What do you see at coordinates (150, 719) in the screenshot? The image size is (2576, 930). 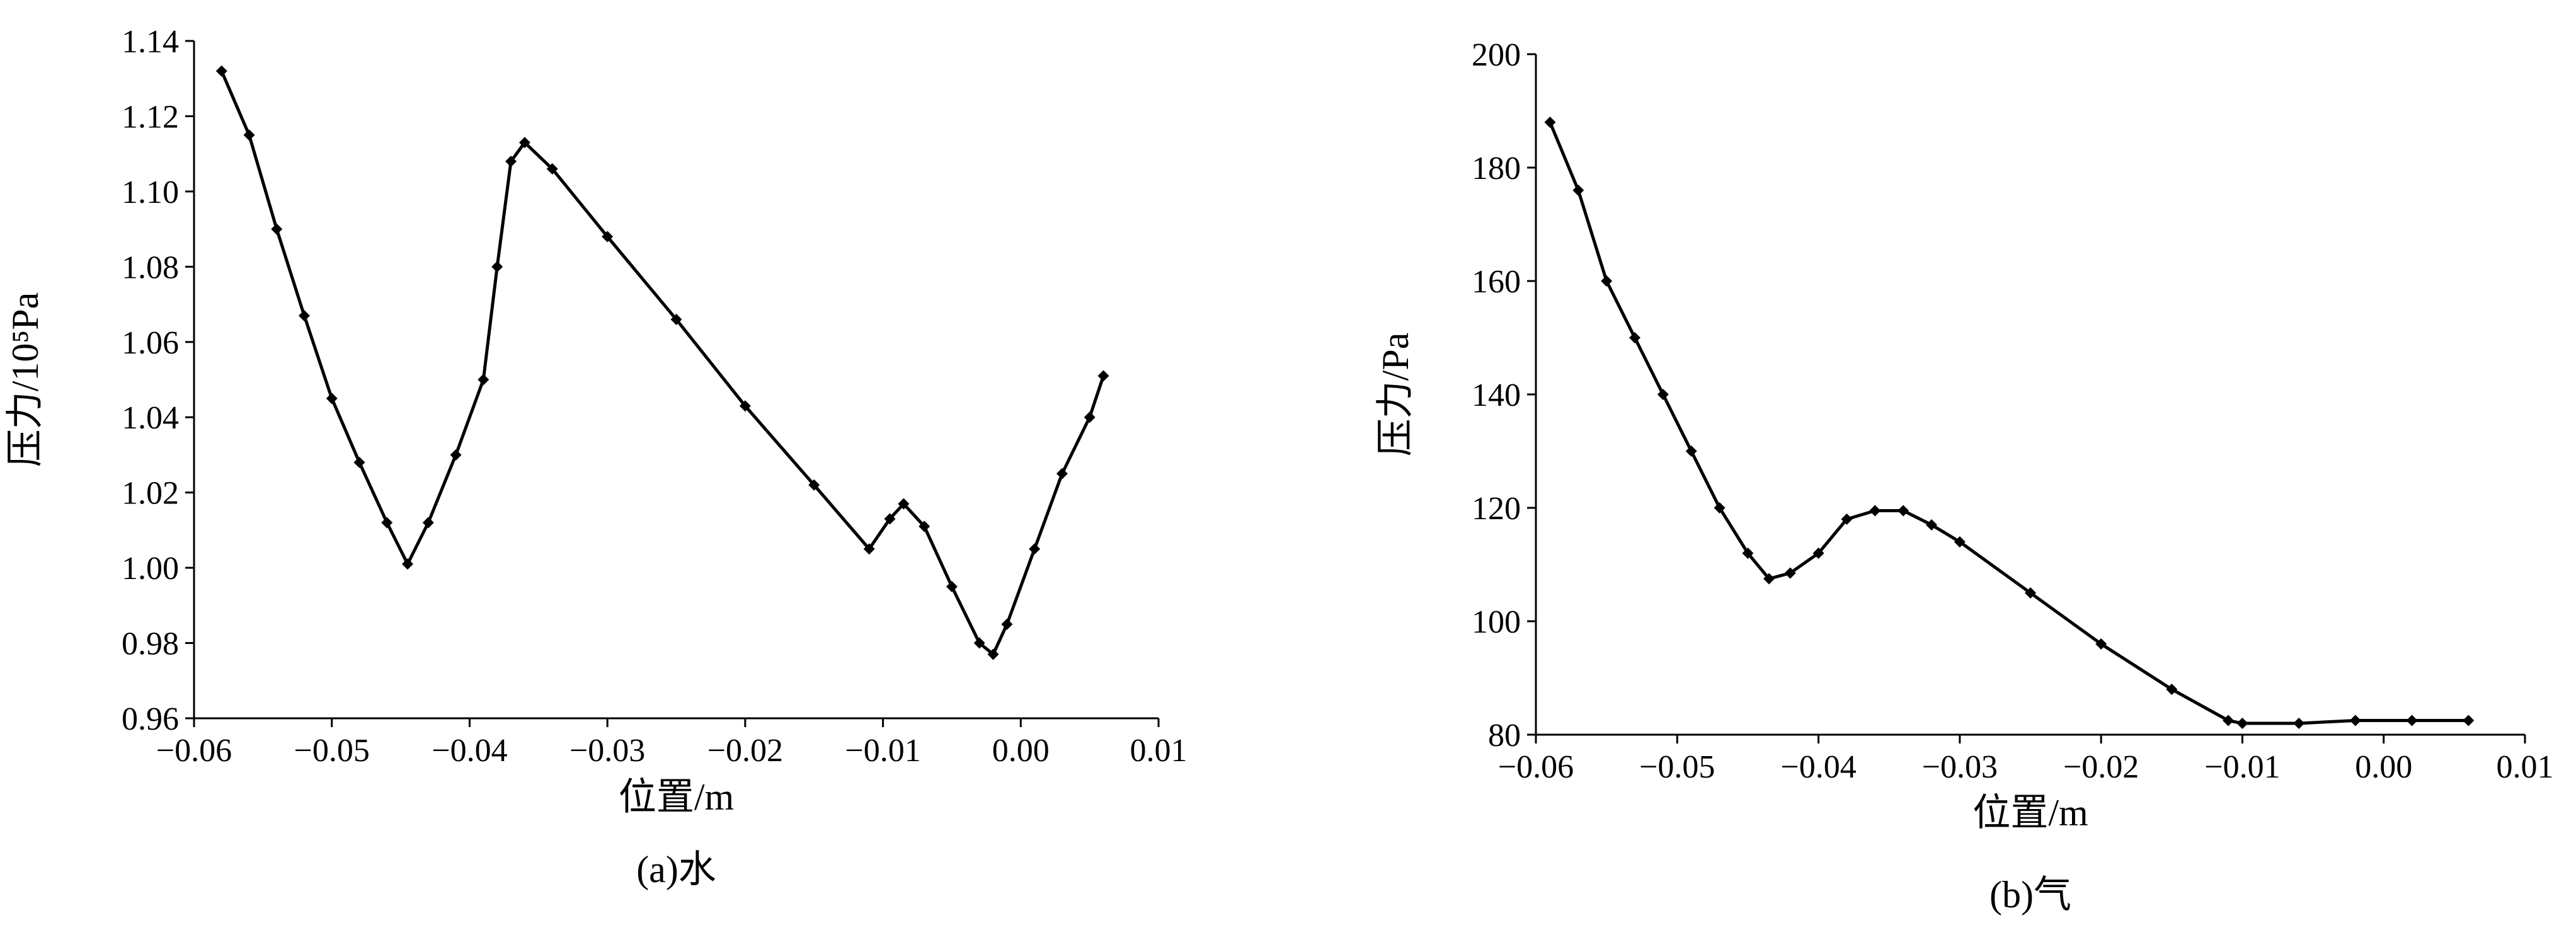 I see `y-tick-label: 0.96` at bounding box center [150, 719].